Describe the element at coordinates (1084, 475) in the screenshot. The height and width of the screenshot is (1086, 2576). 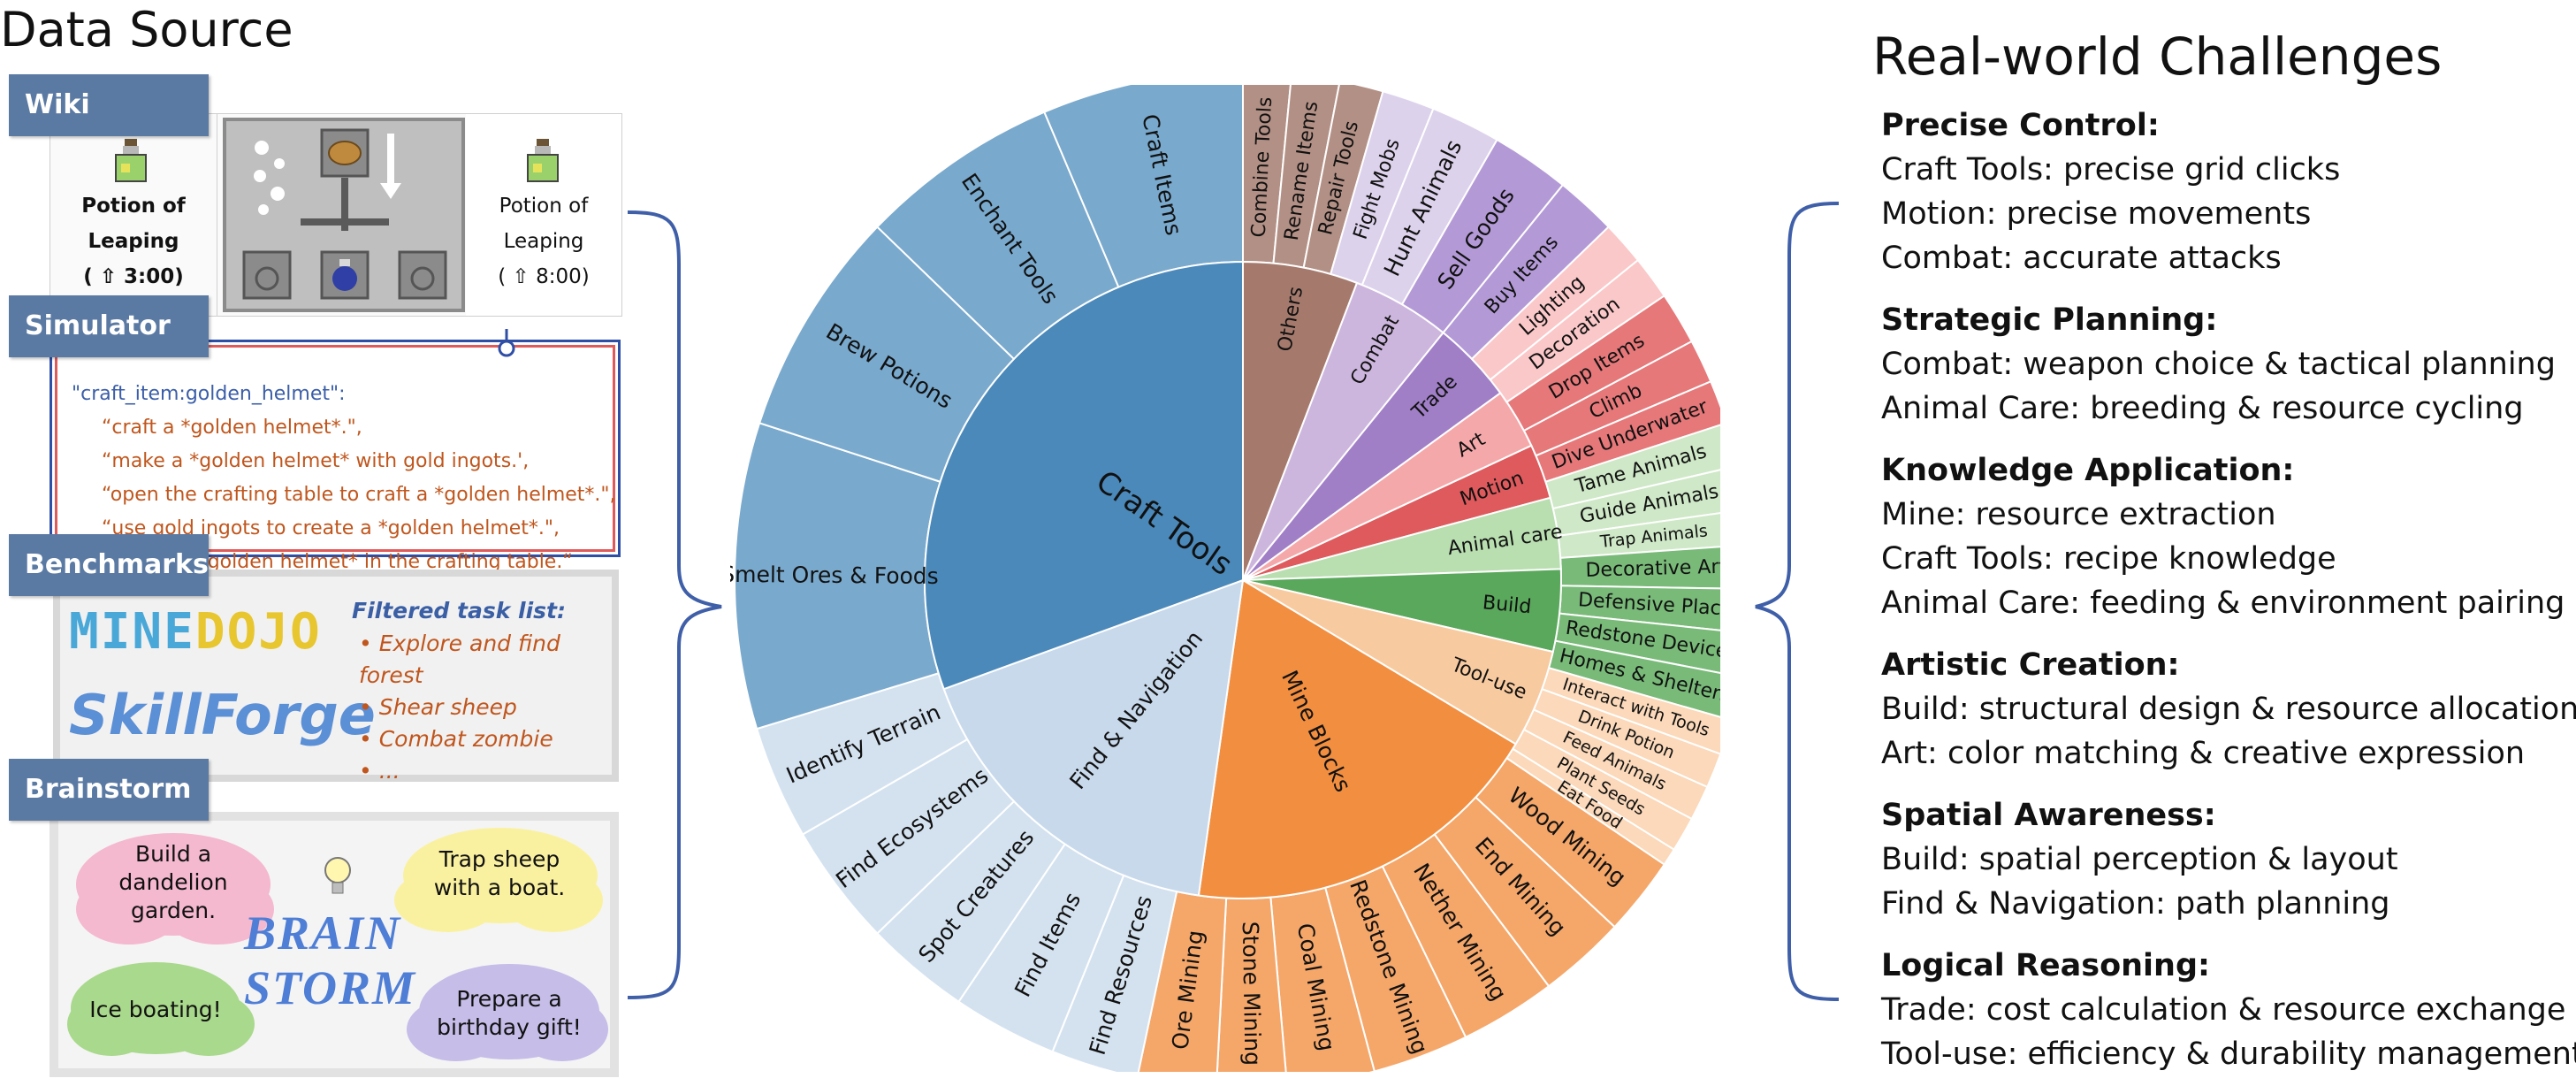
I see `inner-segment-craft-tools` at that location.